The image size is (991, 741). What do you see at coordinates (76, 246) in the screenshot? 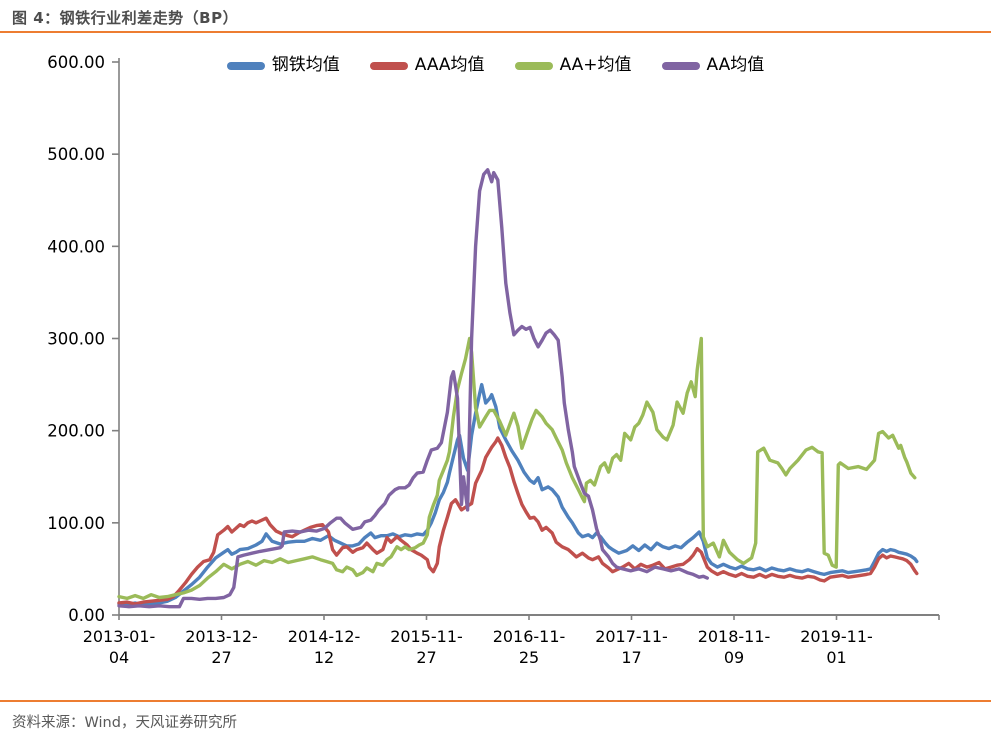
I see `y-tick-label: 400.00` at bounding box center [76, 246].